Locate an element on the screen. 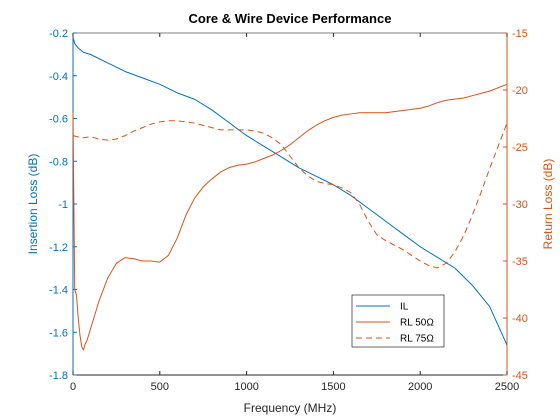  right-y-tick-label: -40 is located at coordinates (520, 319).